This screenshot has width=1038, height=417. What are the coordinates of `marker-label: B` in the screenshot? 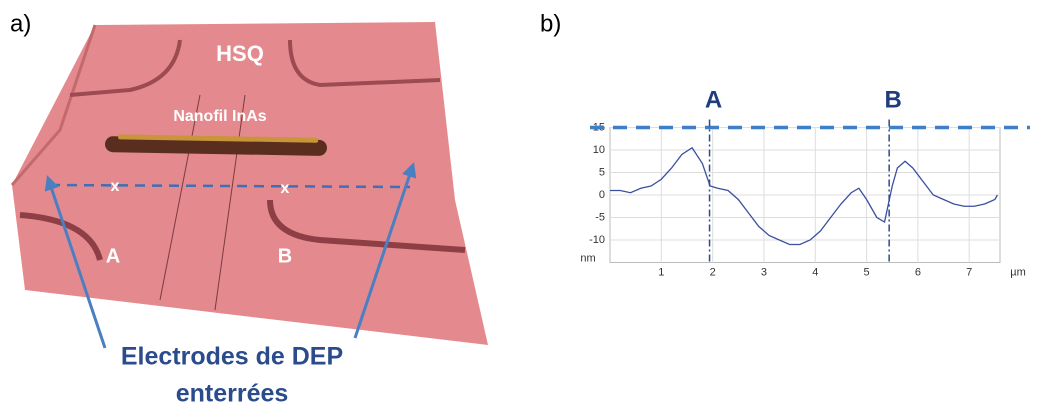 It's located at (892, 99).